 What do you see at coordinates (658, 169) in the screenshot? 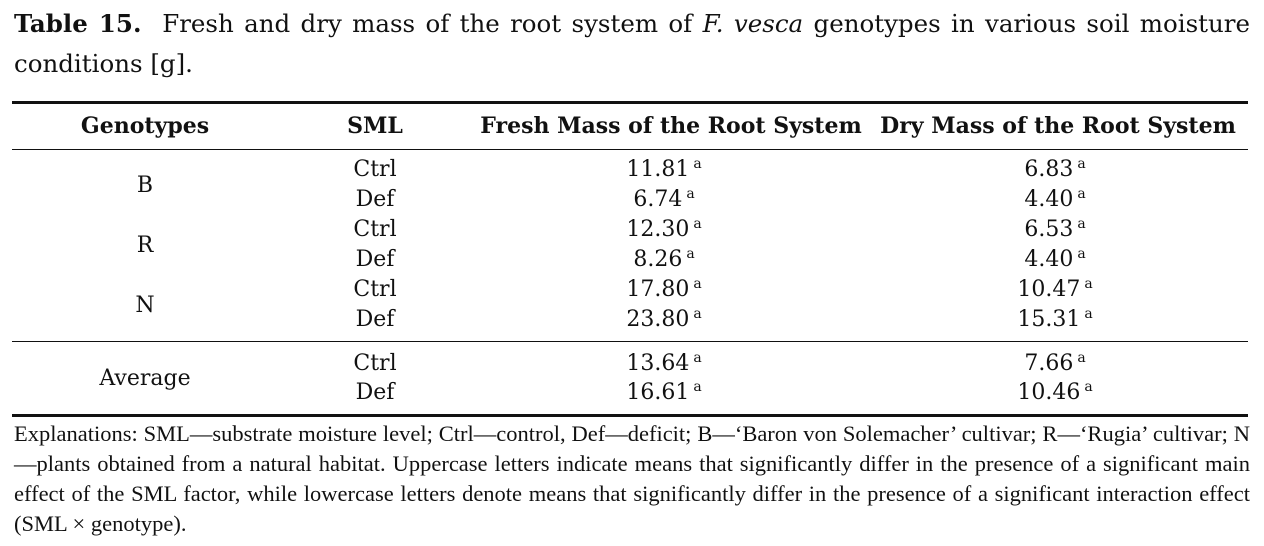
I see `mass-value: 11.81` at bounding box center [658, 169].